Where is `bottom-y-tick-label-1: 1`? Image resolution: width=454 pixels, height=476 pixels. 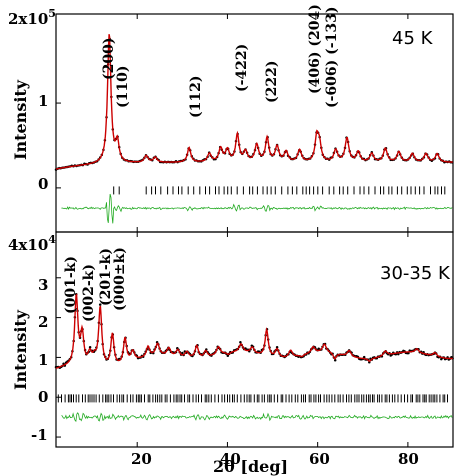
bottom-y-tick-label-1: 1 is located at coordinates (43, 360).